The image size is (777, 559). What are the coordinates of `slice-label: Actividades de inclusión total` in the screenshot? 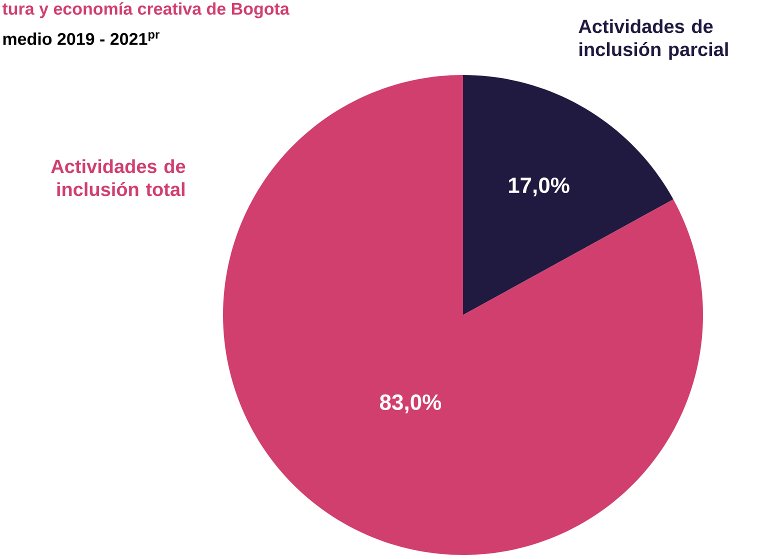 It's located at (118, 177).